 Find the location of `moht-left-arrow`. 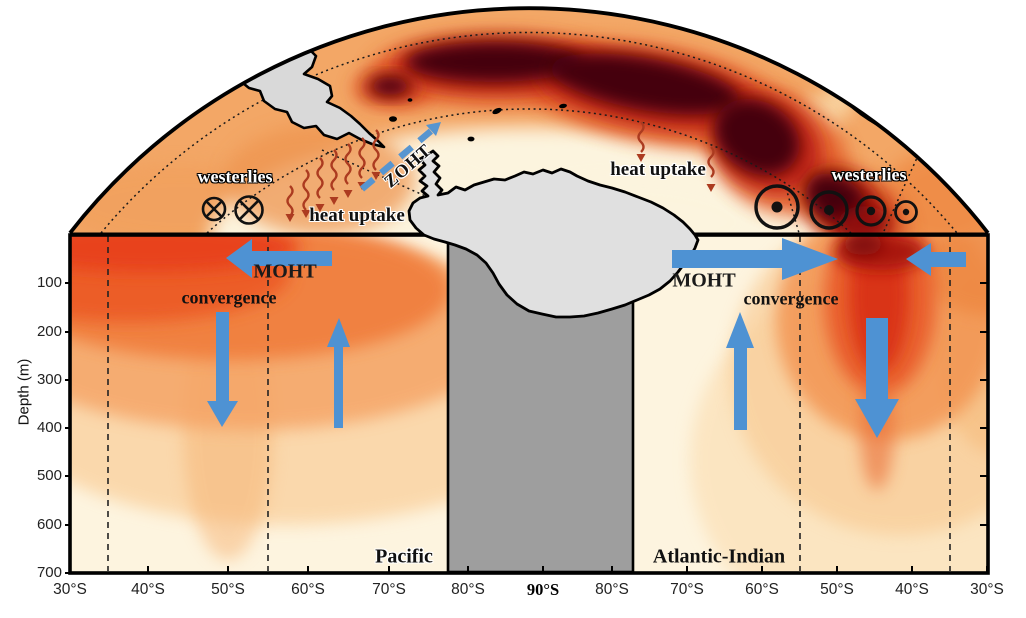

moht-left-arrow is located at coordinates (279, 258).